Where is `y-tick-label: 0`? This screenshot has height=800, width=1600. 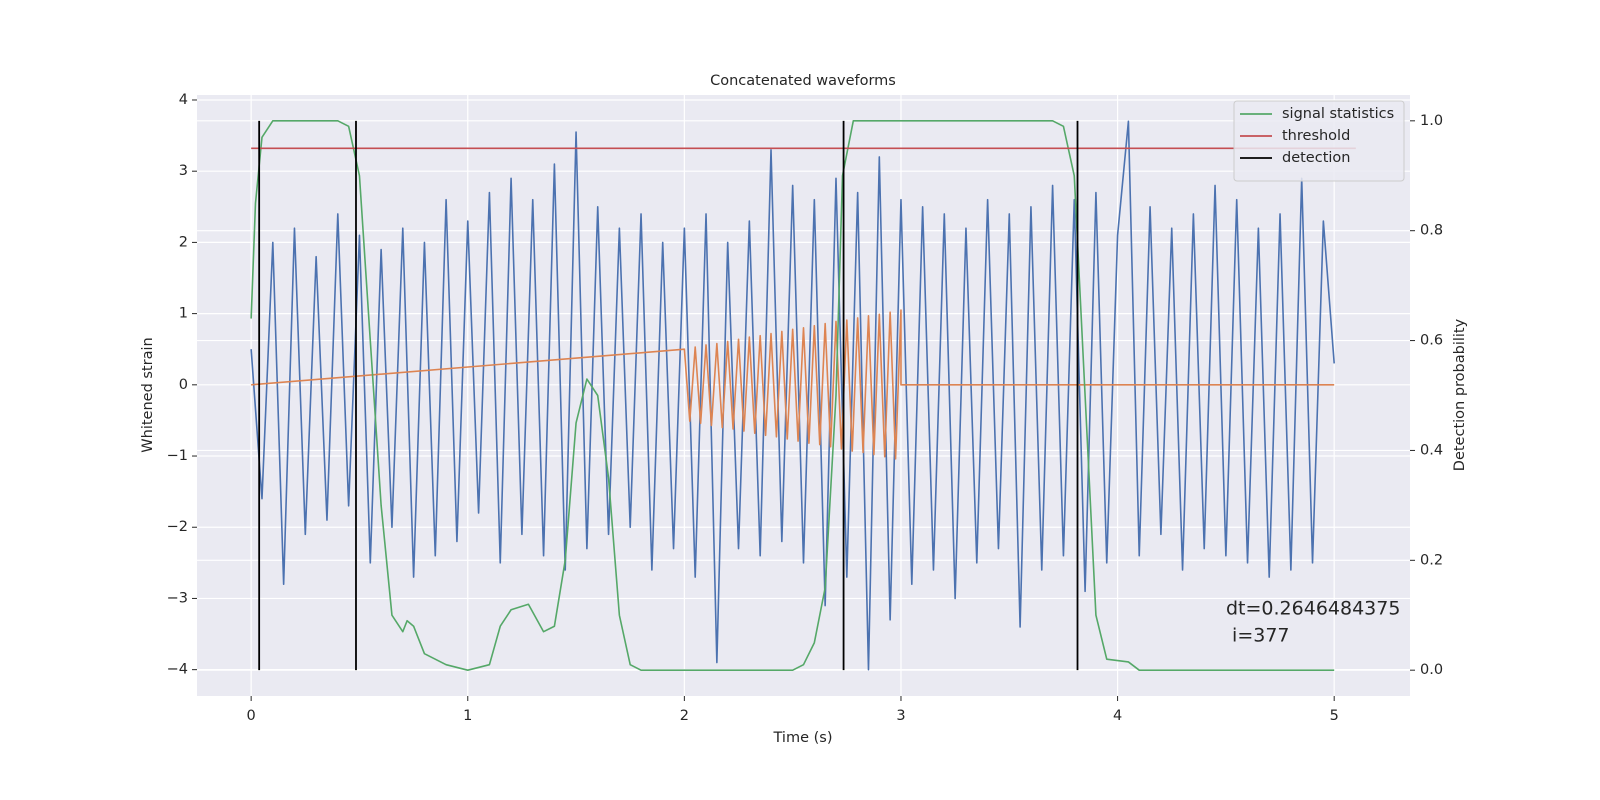
y-tick-label: 0 is located at coordinates (183, 385).